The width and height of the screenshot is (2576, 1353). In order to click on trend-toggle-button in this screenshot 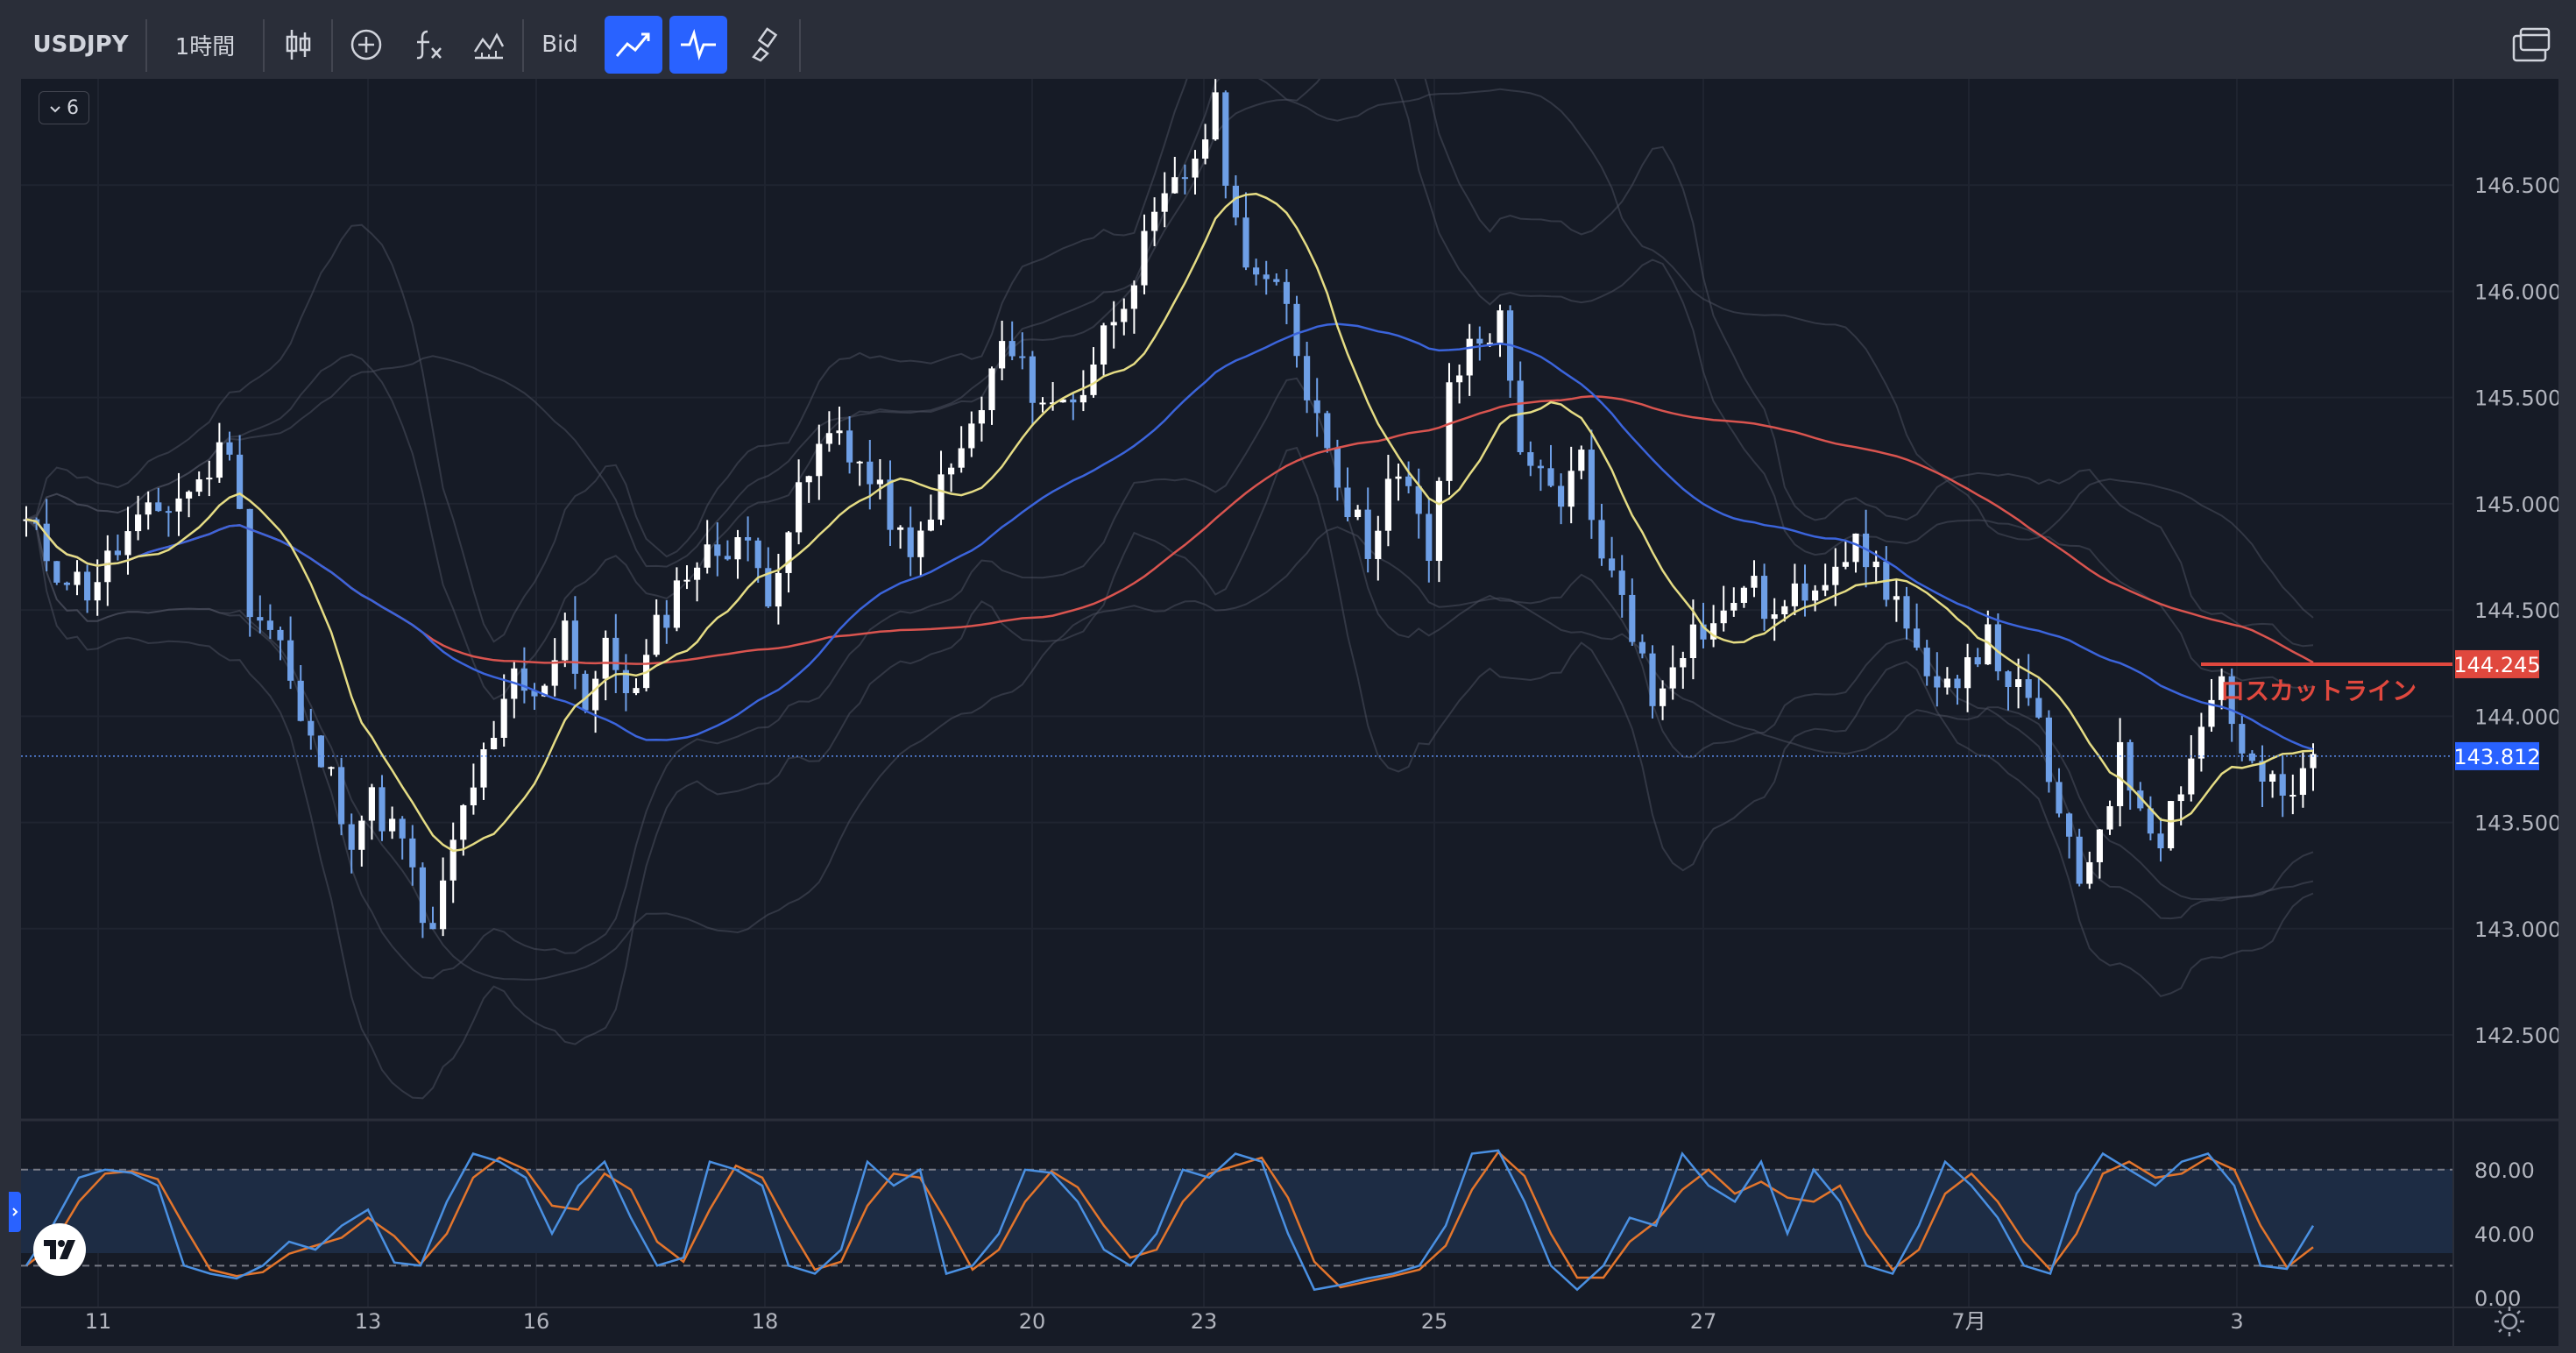, I will do `click(633, 45)`.